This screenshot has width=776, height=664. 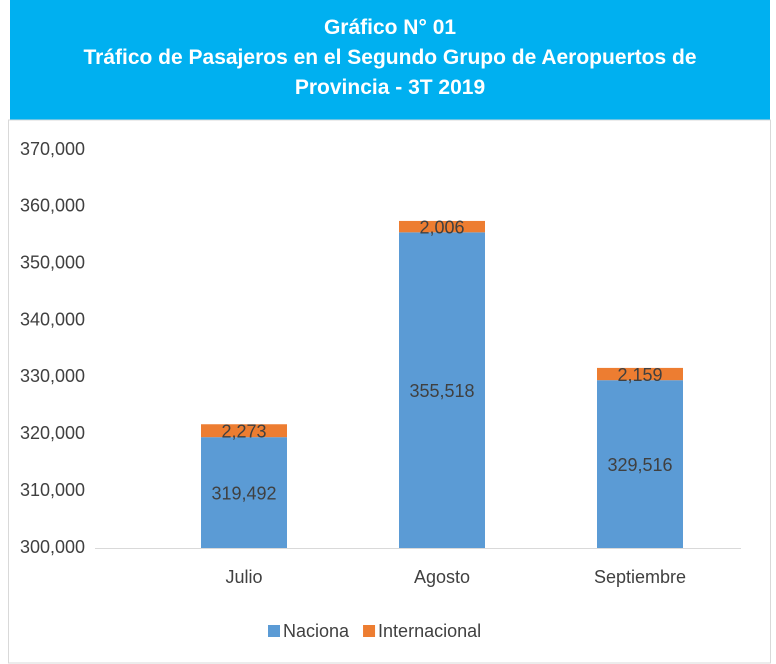 What do you see at coordinates (442, 577) in the screenshot?
I see `x-tick-label: Agosto` at bounding box center [442, 577].